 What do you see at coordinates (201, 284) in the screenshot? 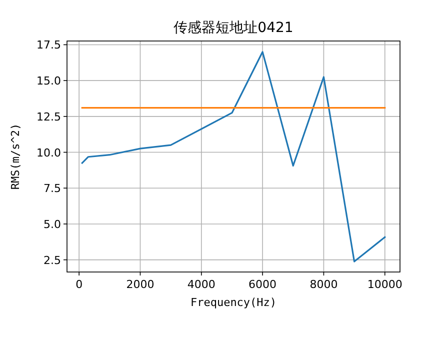
I see `x-tick-label: 4000` at bounding box center [201, 284].